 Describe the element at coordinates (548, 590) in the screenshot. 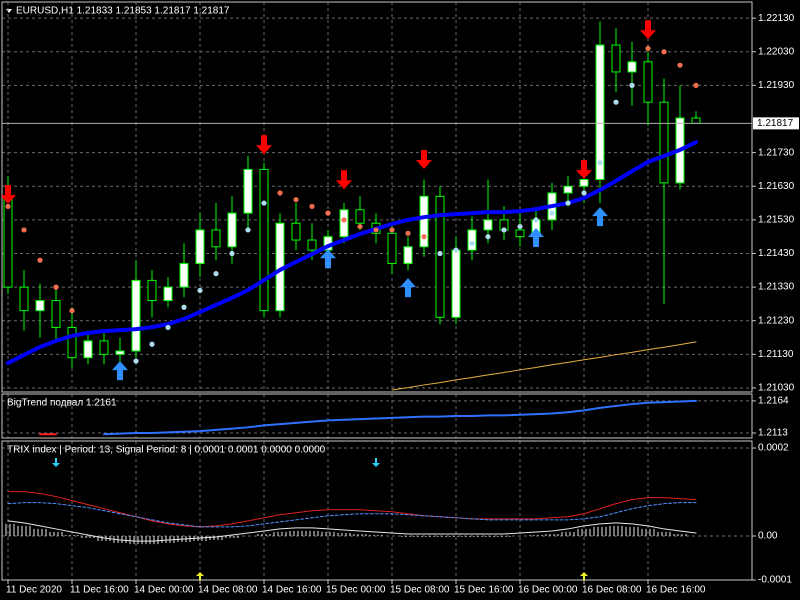

I see `x-tick-label: 16 Dec 00:00` at that location.